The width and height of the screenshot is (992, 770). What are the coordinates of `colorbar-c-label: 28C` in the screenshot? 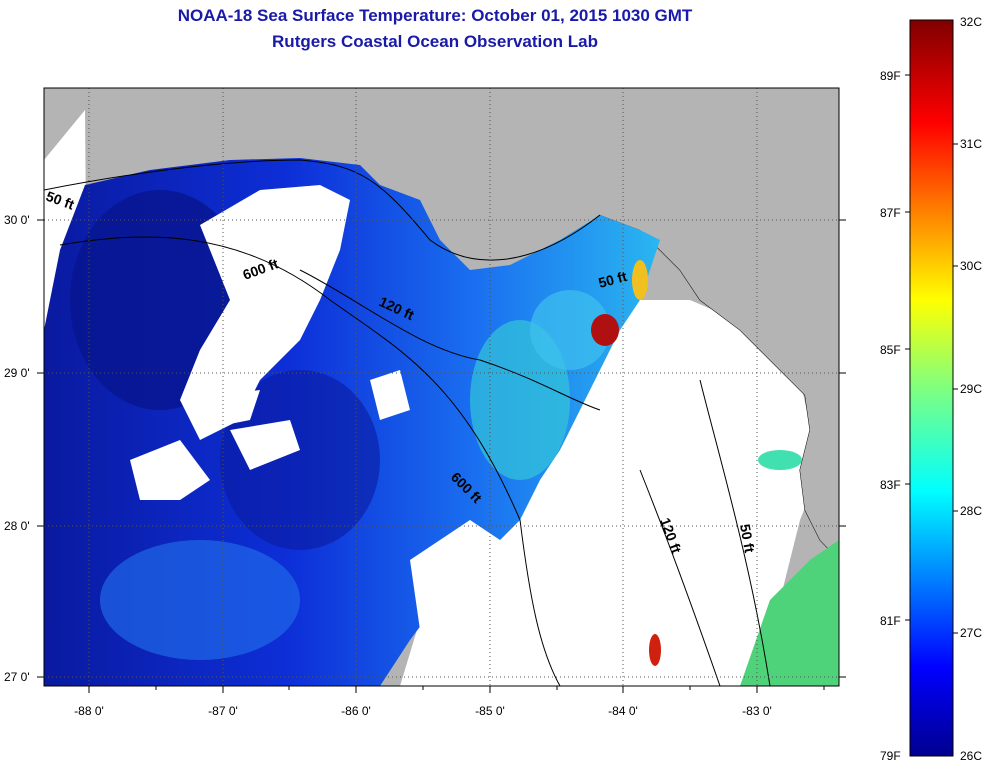 It's located at (971, 511).